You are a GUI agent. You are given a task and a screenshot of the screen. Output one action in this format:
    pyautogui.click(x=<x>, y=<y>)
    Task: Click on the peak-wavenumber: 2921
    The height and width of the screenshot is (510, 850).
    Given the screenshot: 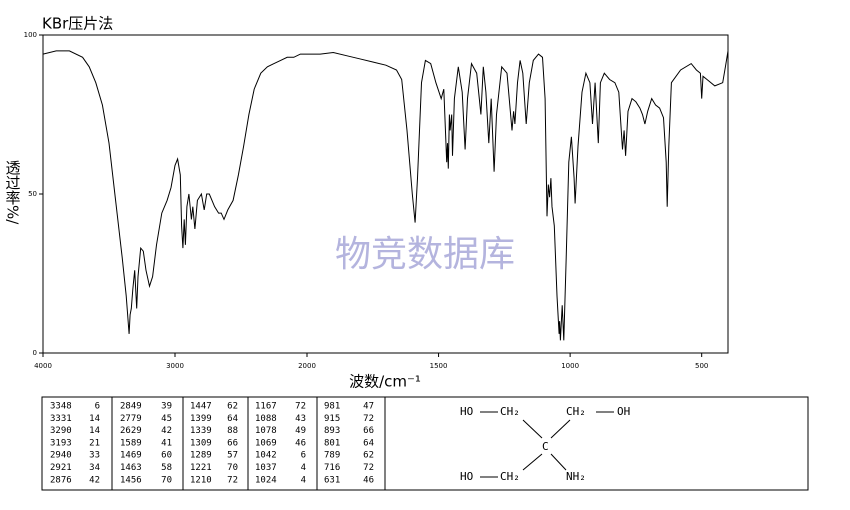 What is the action you would take?
    pyautogui.click(x=61, y=468)
    